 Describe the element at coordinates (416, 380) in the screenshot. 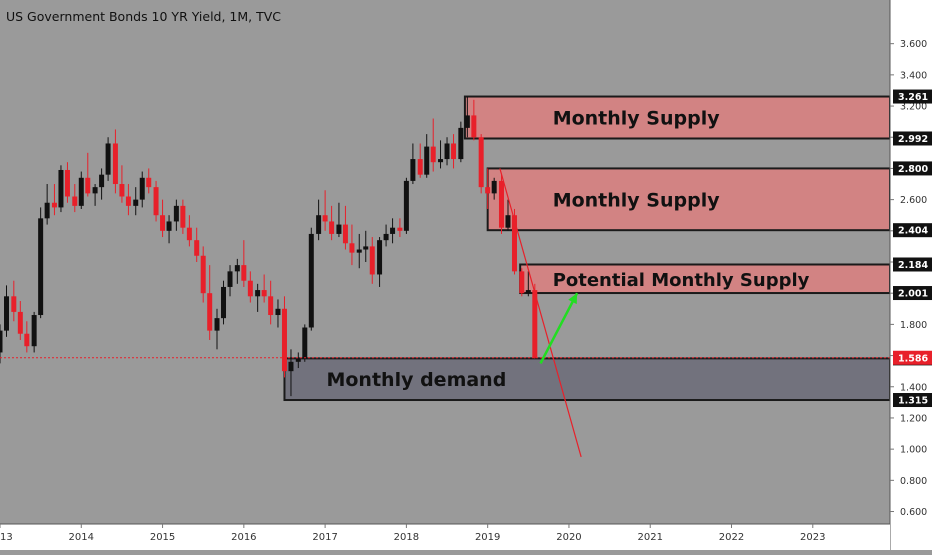

I see `zone-label-3: Monthly demand` at that location.